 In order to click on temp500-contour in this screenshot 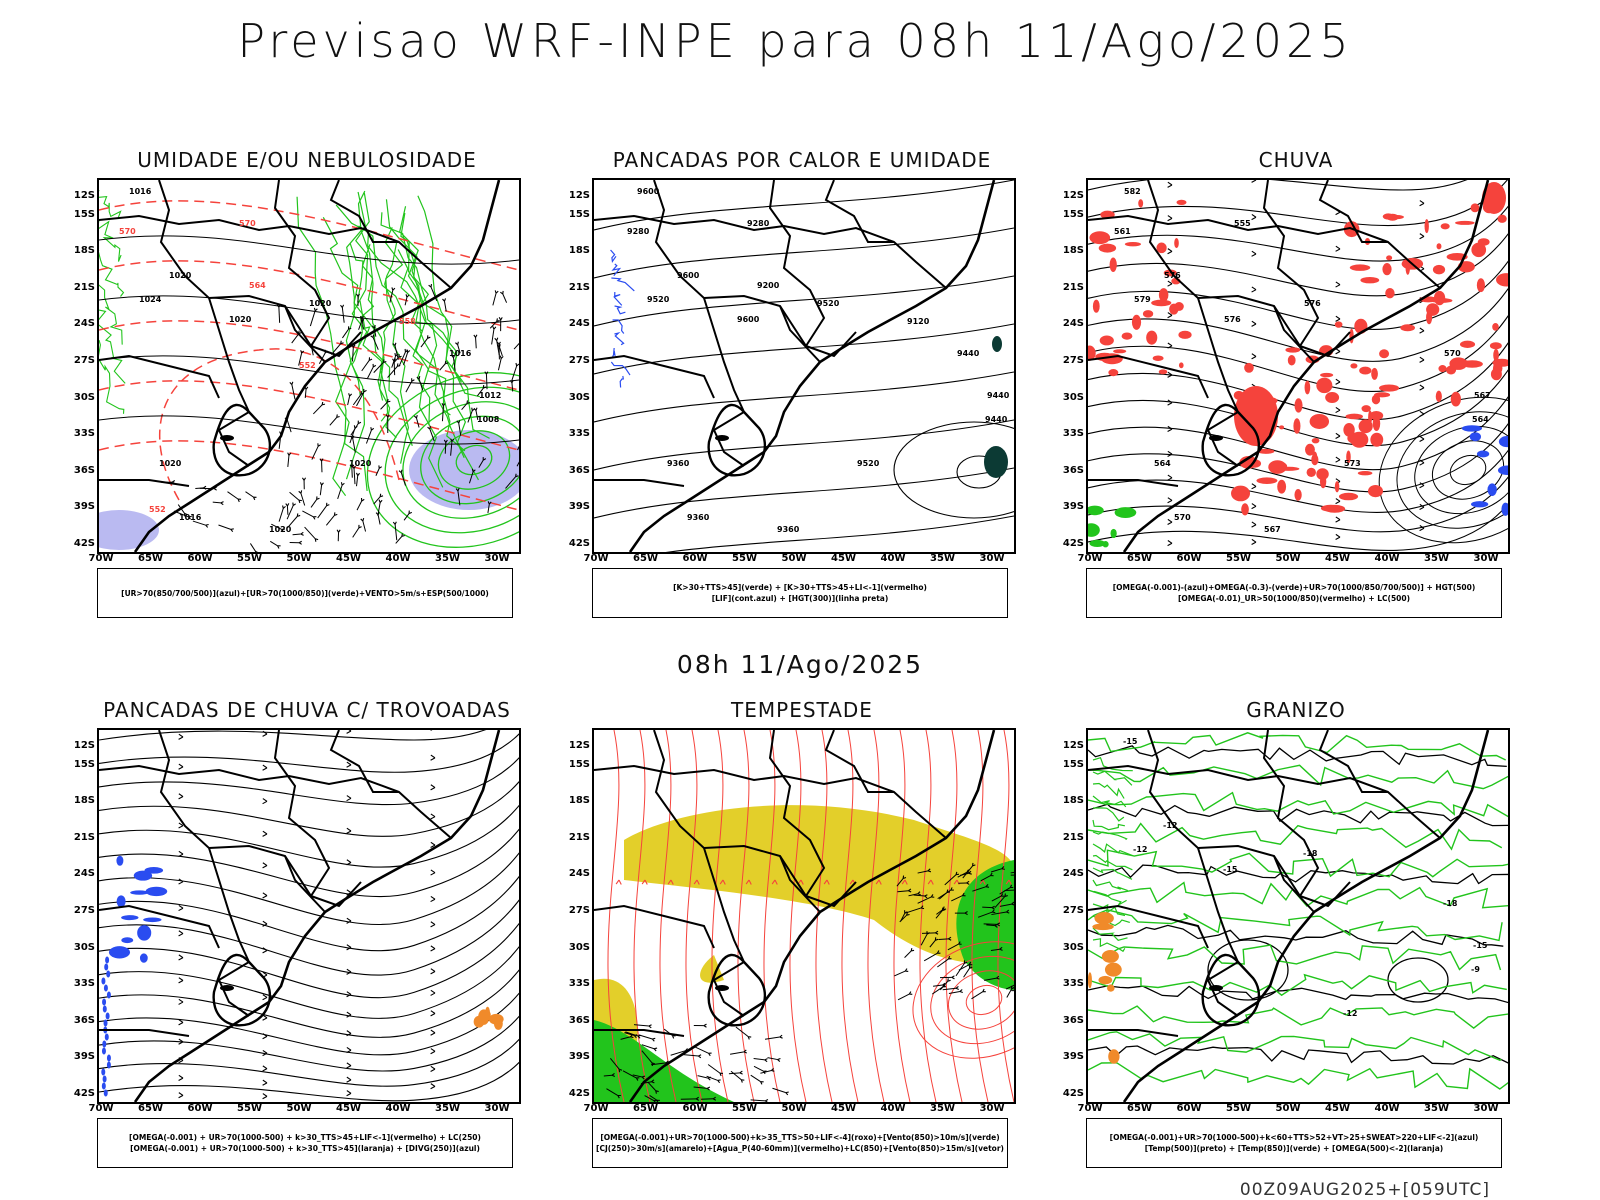, I will do `click(1248, 970)`.